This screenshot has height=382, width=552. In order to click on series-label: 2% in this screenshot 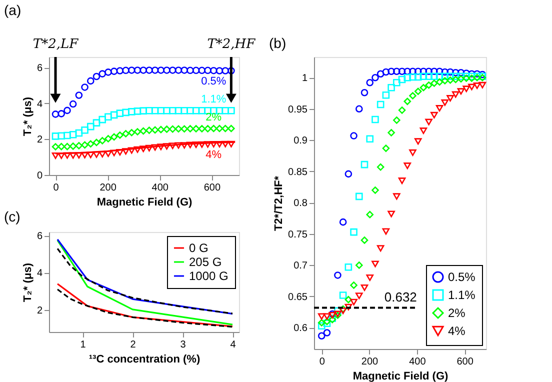, I will do `click(214, 118)`.